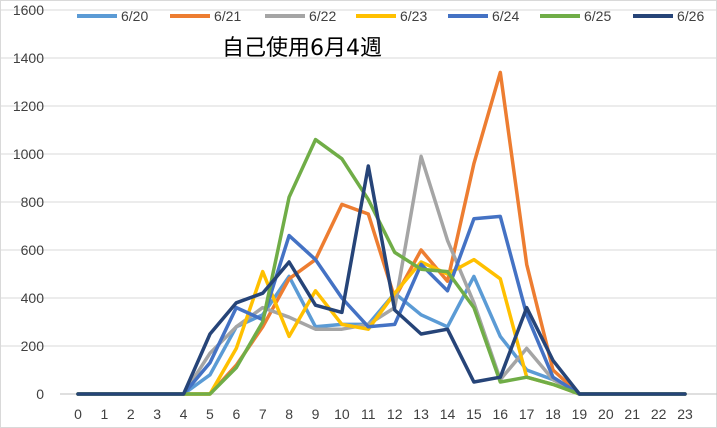 Image resolution: width=717 pixels, height=428 pixels. What do you see at coordinates (33, 346) in the screenshot?
I see `y-tick-label: 200` at bounding box center [33, 346].